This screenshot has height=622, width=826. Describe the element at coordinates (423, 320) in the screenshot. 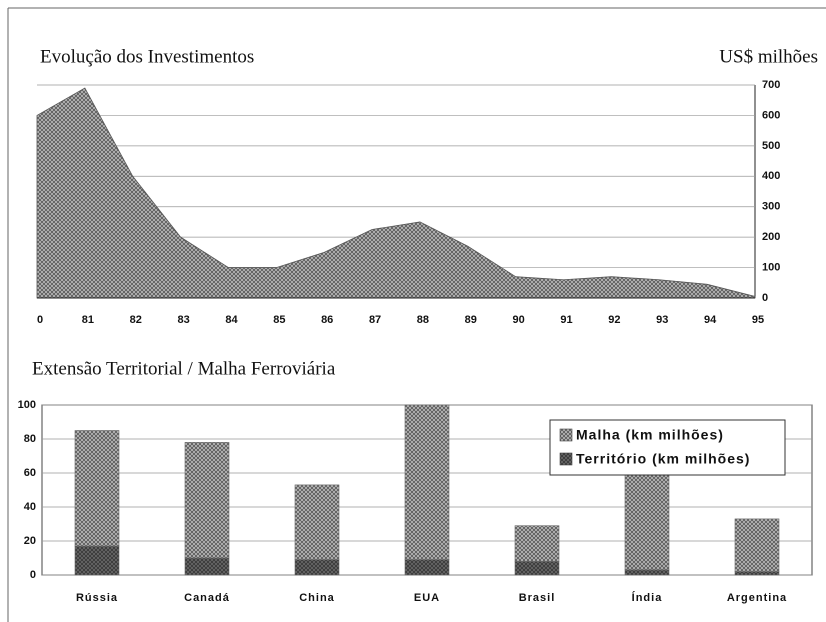

I see `x-tick-label: 88` at that location.